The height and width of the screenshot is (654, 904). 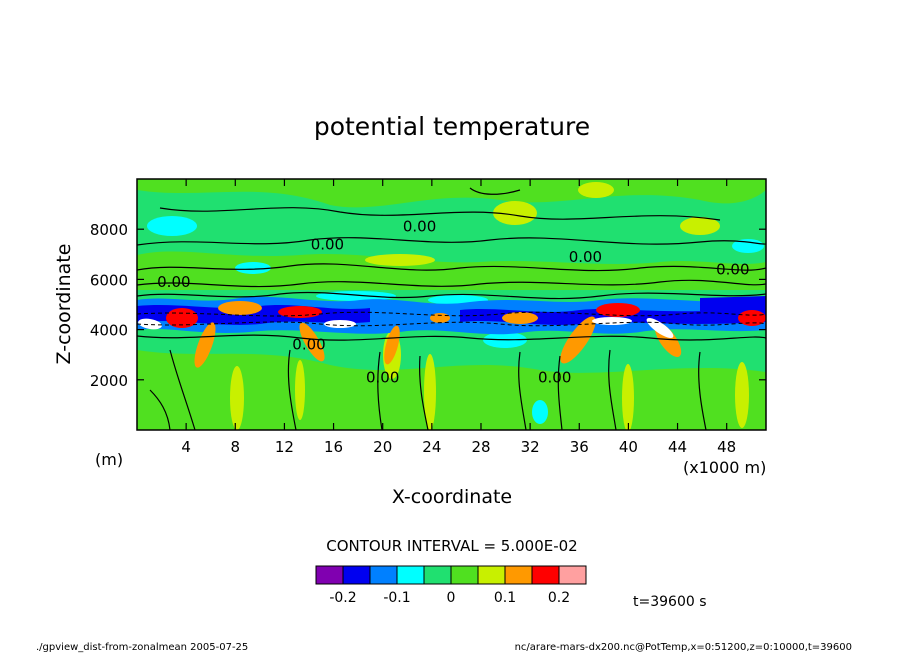 I want to click on x-tick-label: 24, so click(x=431, y=447).